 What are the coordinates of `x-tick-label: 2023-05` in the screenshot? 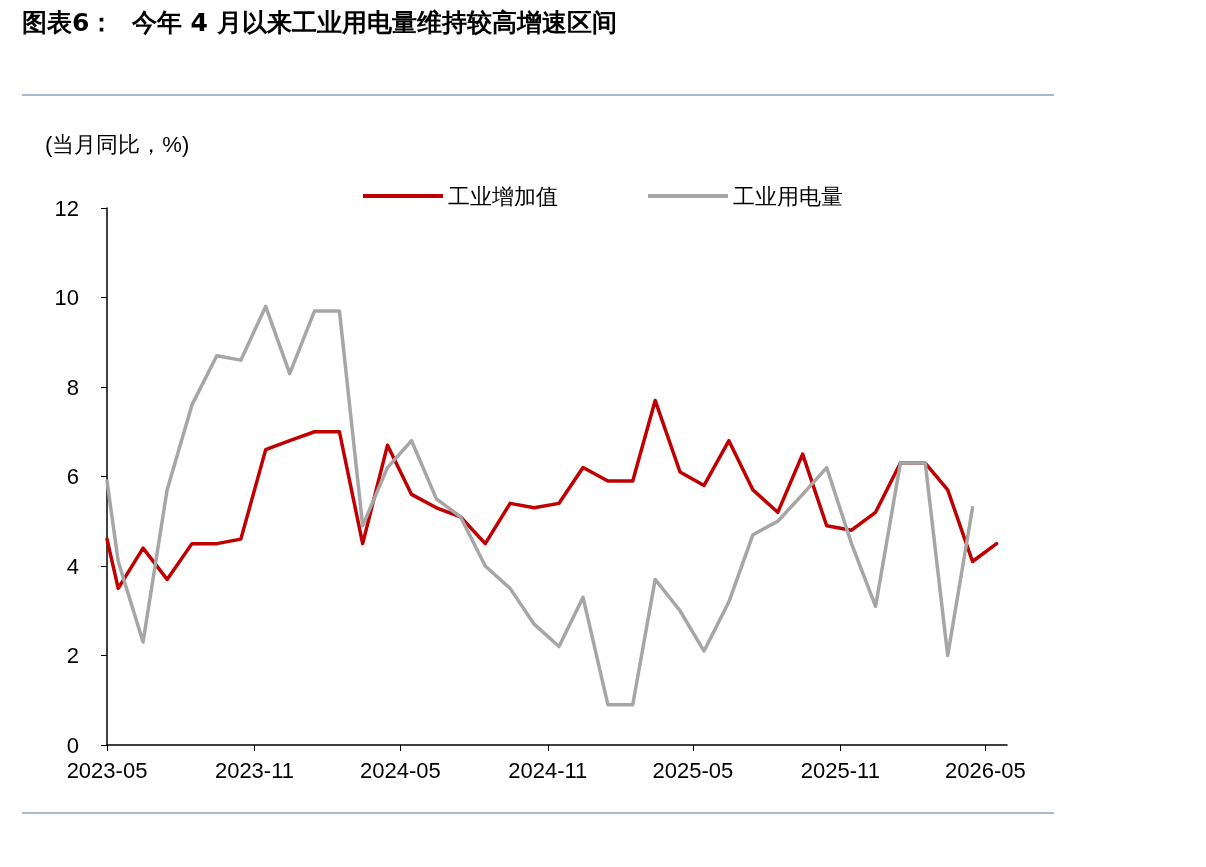 It's located at (107, 770).